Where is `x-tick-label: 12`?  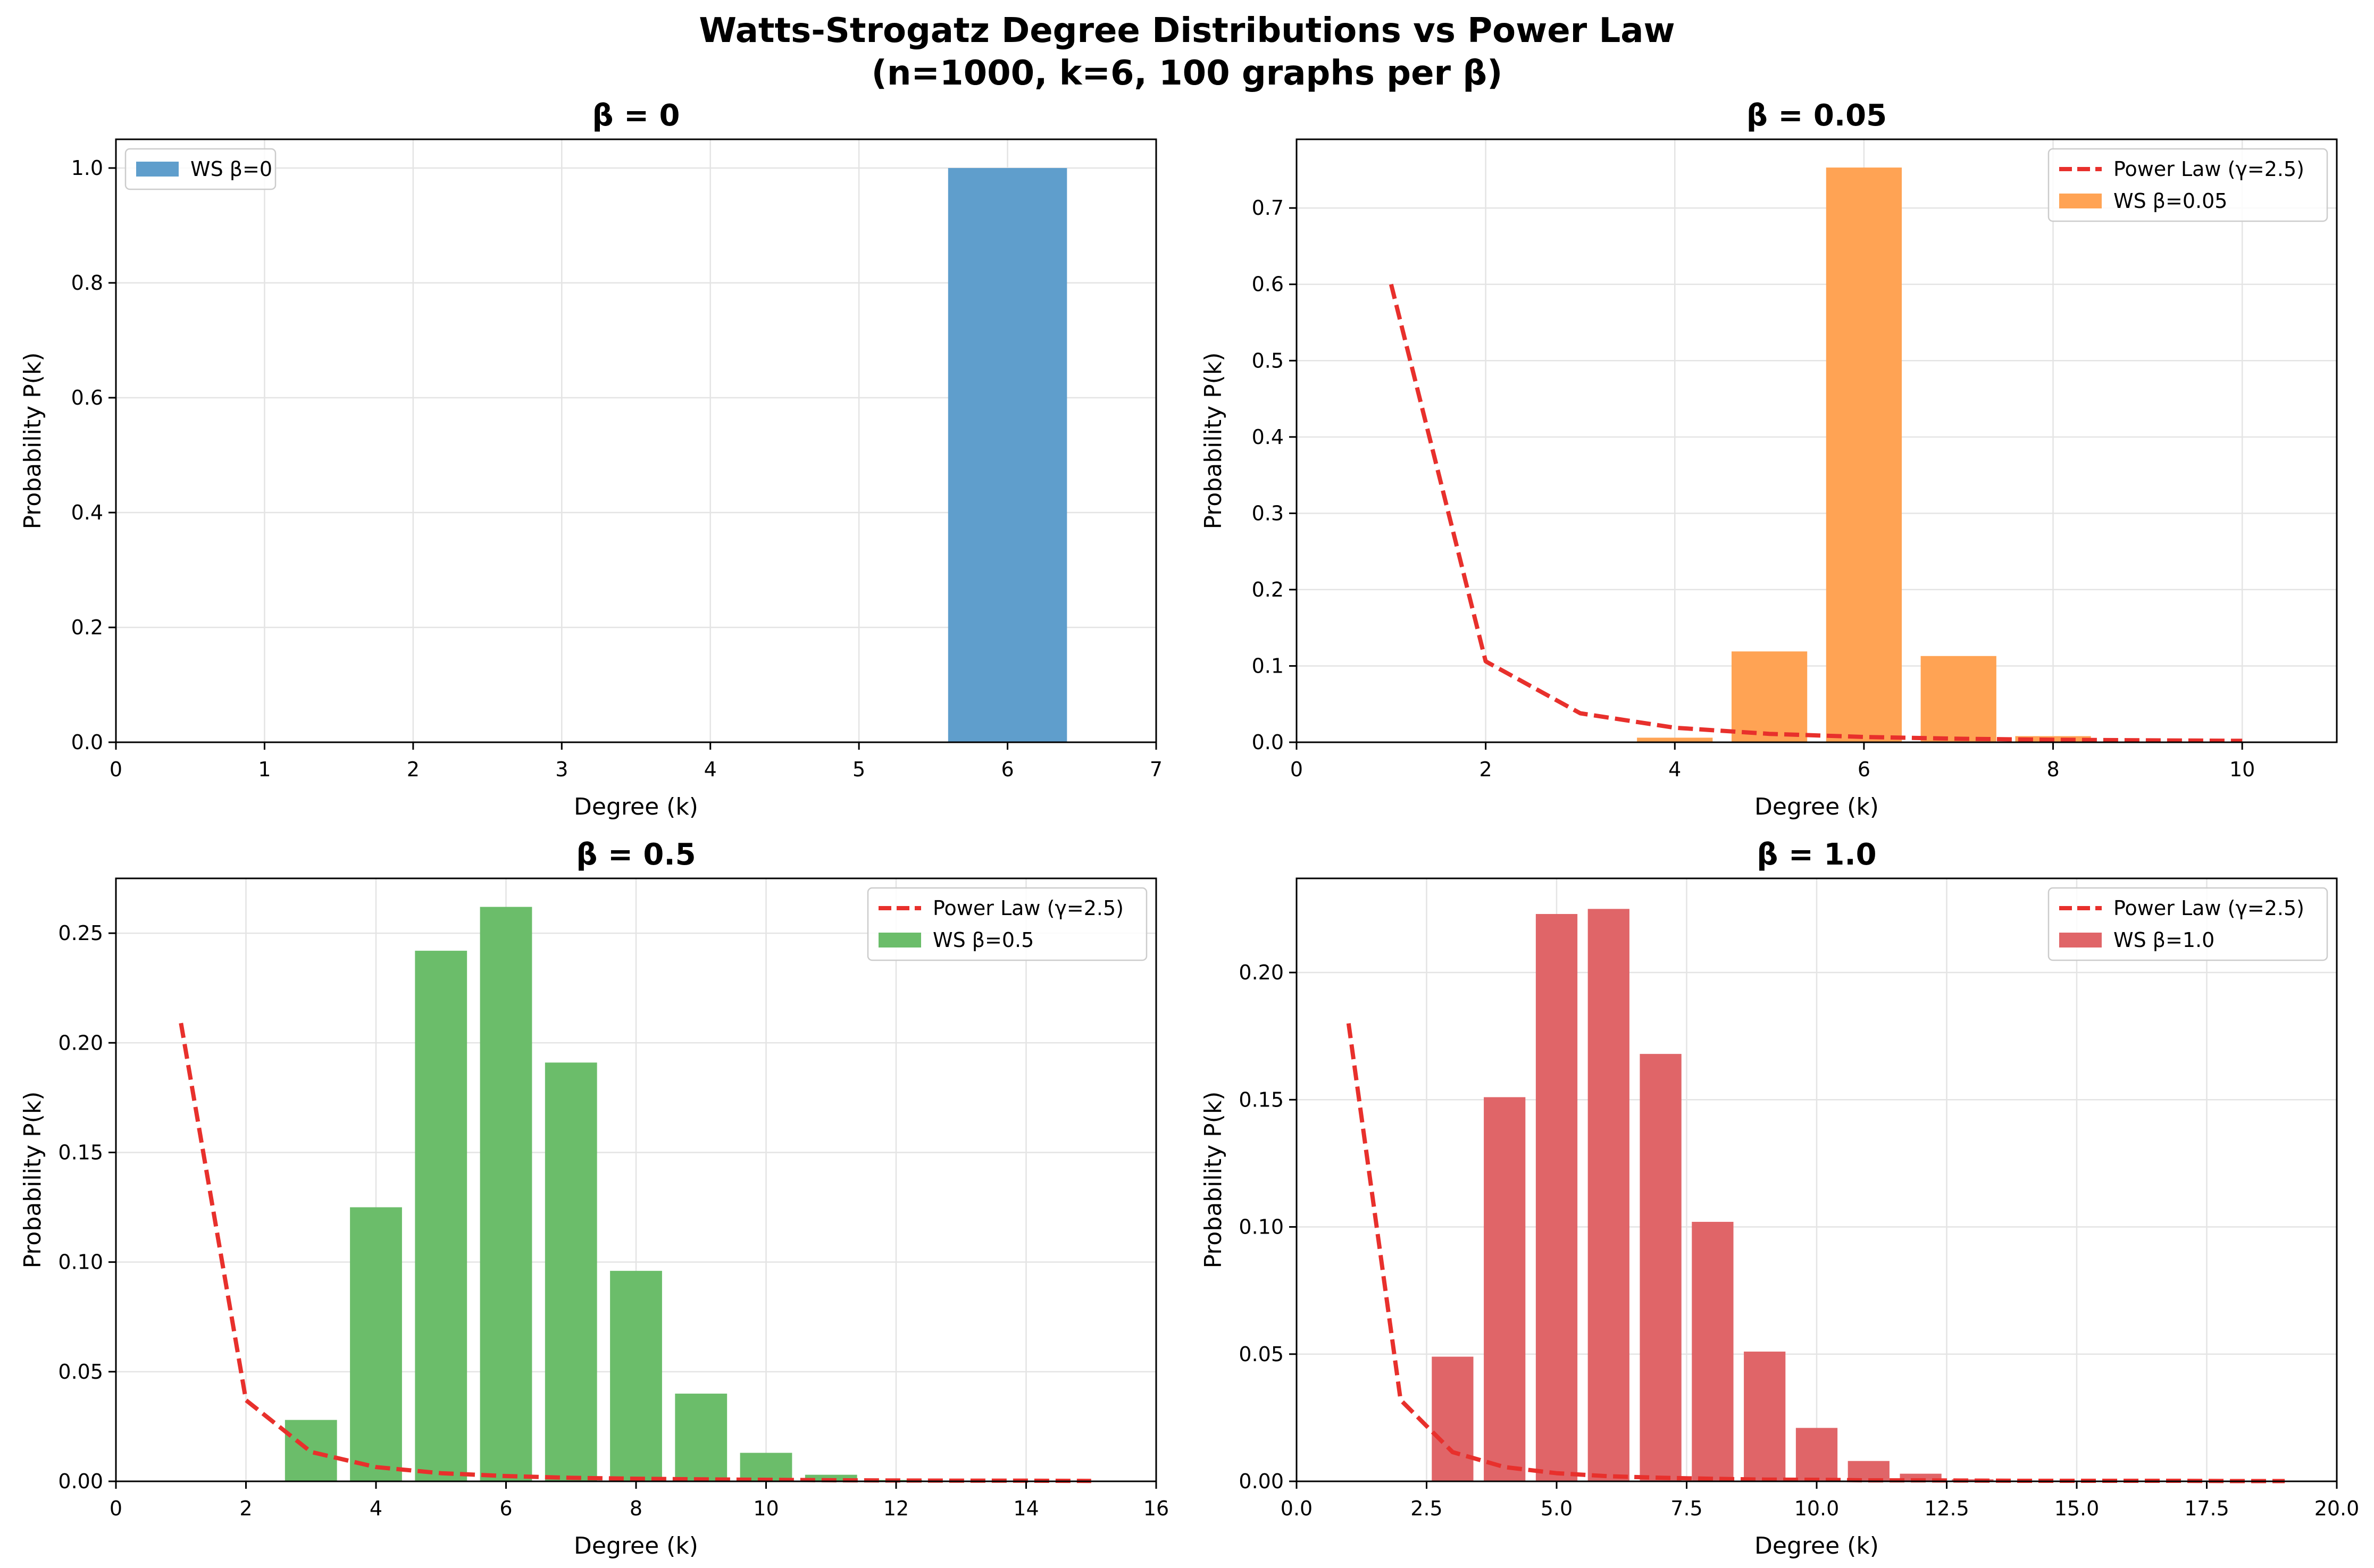
x-tick-label: 12 is located at coordinates (896, 1509).